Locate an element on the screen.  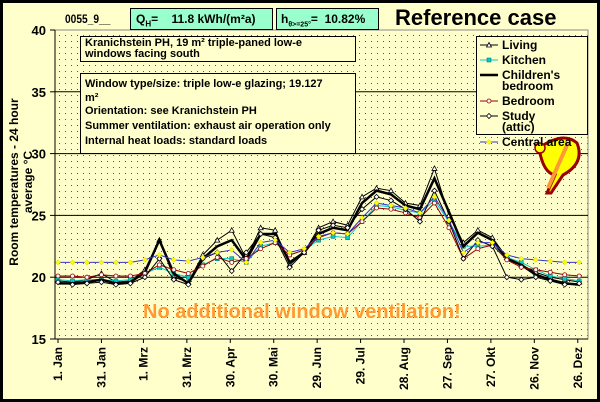
x-tick-label: 29. Jun is located at coordinates (317, 367).